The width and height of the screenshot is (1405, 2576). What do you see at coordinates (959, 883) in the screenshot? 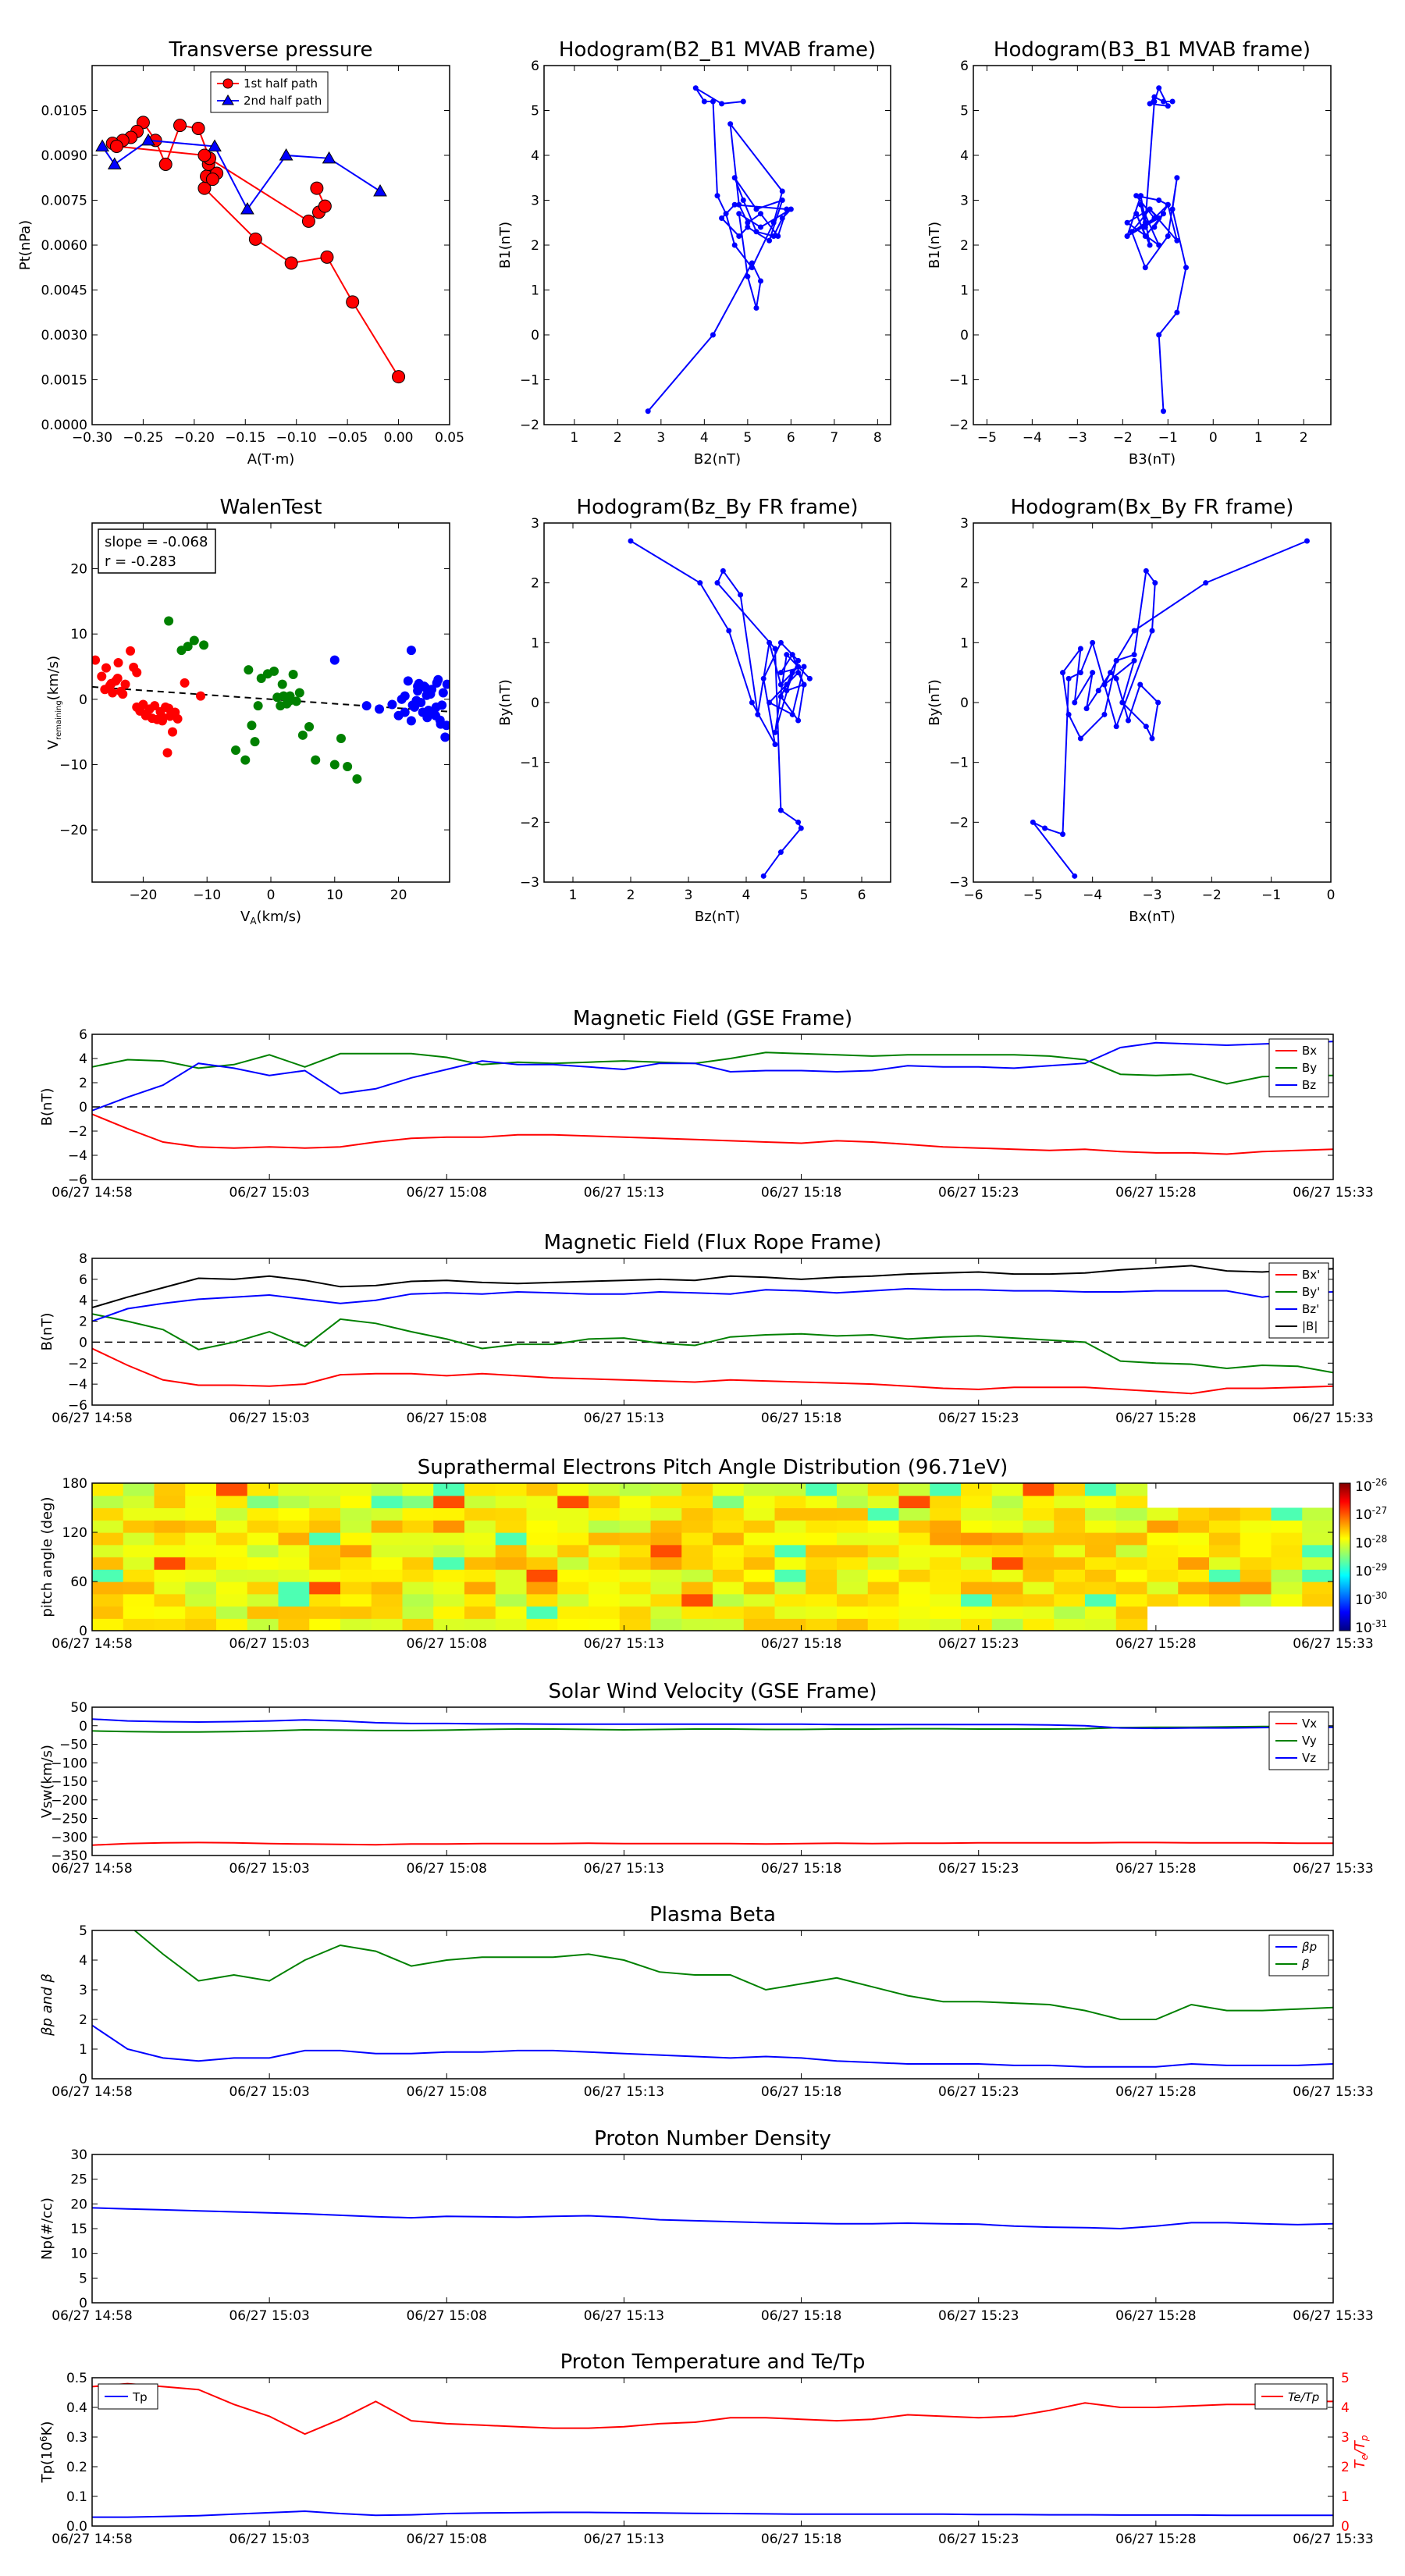
I see `y-tick-label: −3` at bounding box center [959, 883].